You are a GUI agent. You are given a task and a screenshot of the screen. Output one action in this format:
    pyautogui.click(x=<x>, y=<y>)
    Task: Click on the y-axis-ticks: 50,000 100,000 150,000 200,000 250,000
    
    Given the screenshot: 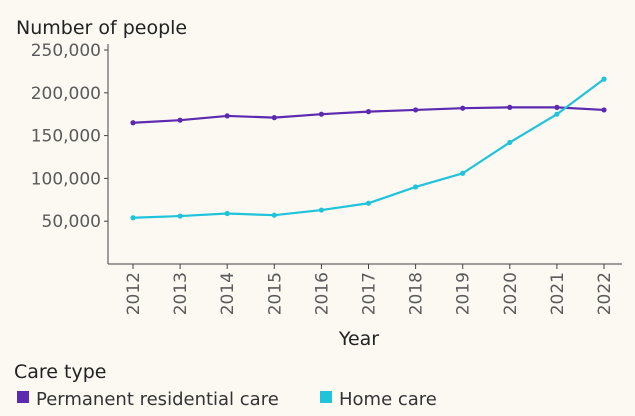 What is the action you would take?
    pyautogui.click(x=69, y=136)
    